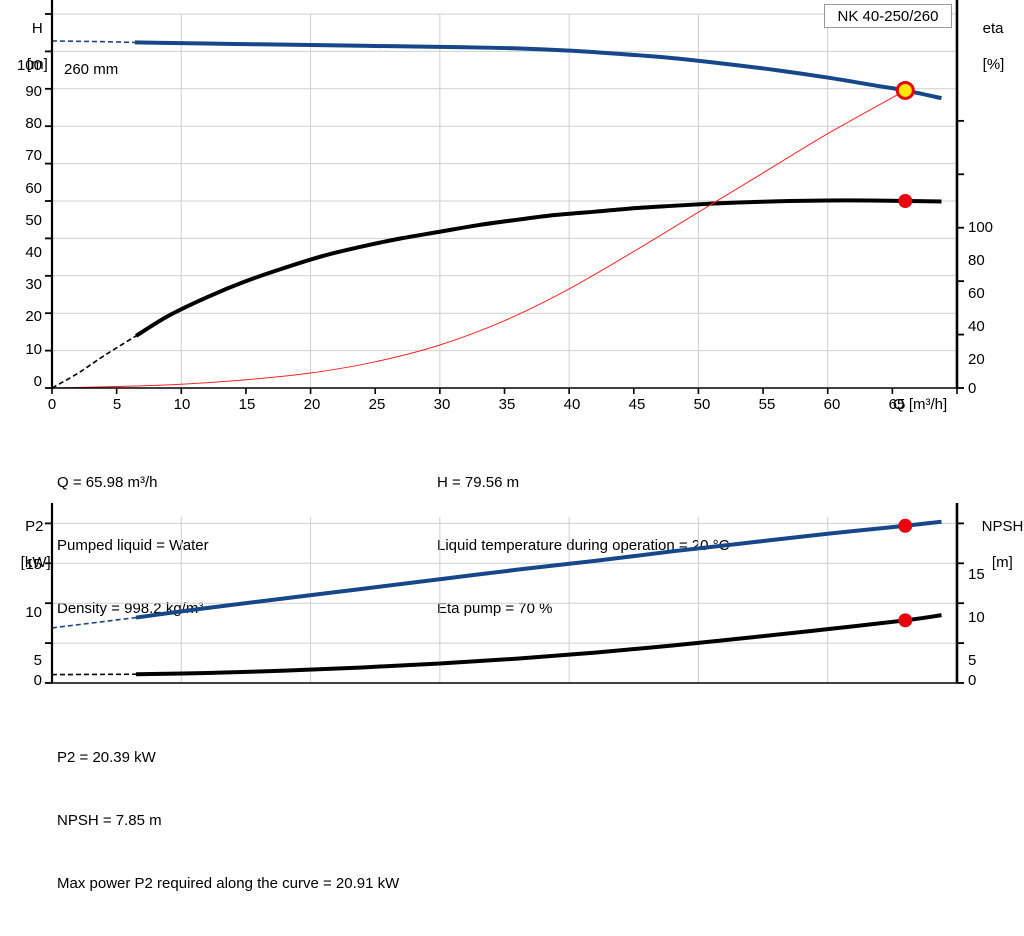 The height and width of the screenshot is (936, 1024). I want to click on x-axis-title: Q [m³/h], so click(920, 404).